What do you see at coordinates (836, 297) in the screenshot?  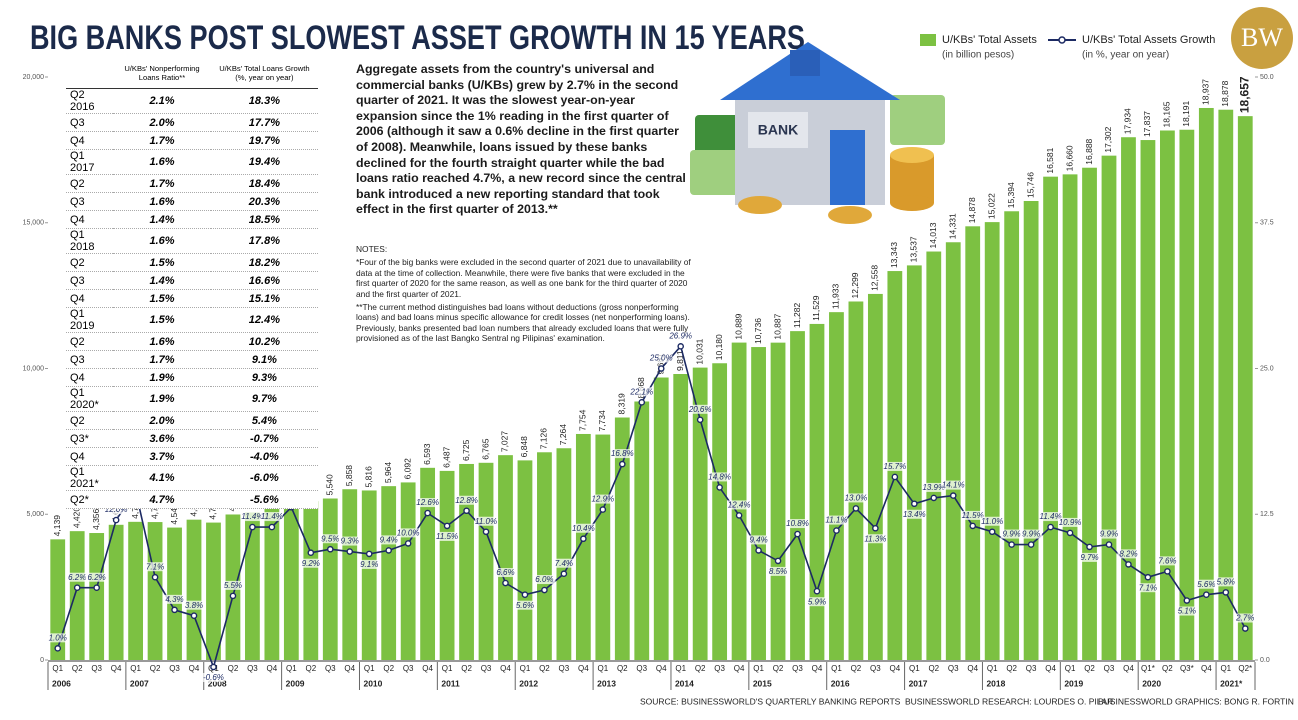 I see `bar-label: 11,933` at bounding box center [836, 297].